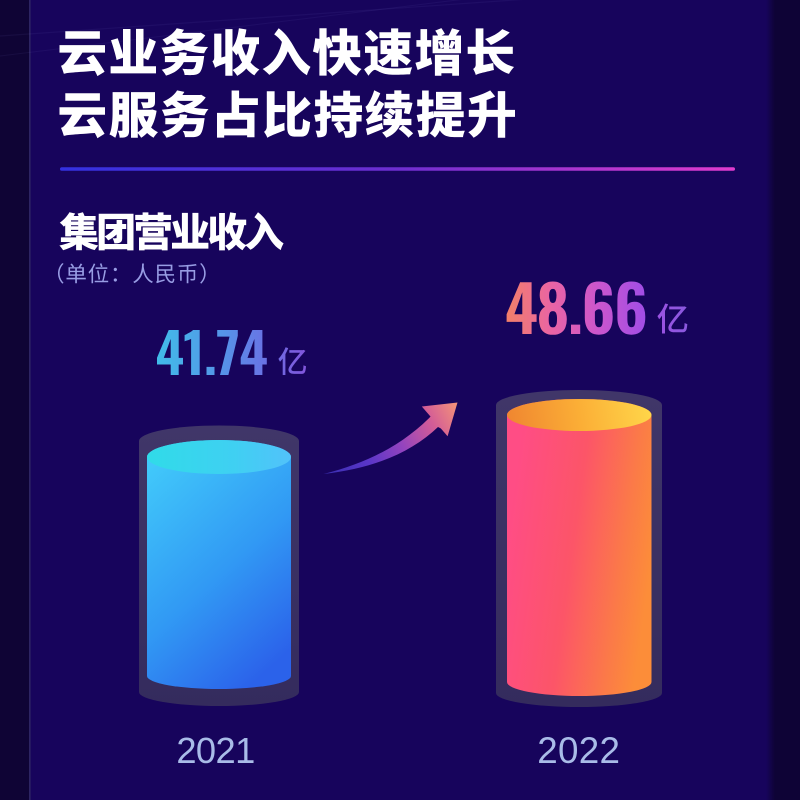 This screenshot has width=800, height=800. Describe the element at coordinates (578, 750) in the screenshot. I see `svg-text: 2022` at that location.